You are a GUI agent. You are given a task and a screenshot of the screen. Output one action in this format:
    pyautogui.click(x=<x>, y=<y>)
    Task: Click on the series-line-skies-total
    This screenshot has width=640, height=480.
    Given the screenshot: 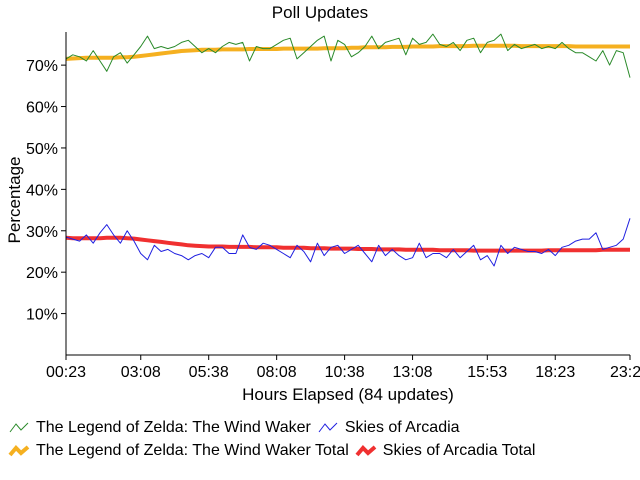 What is the action you would take?
    pyautogui.click(x=347, y=244)
    